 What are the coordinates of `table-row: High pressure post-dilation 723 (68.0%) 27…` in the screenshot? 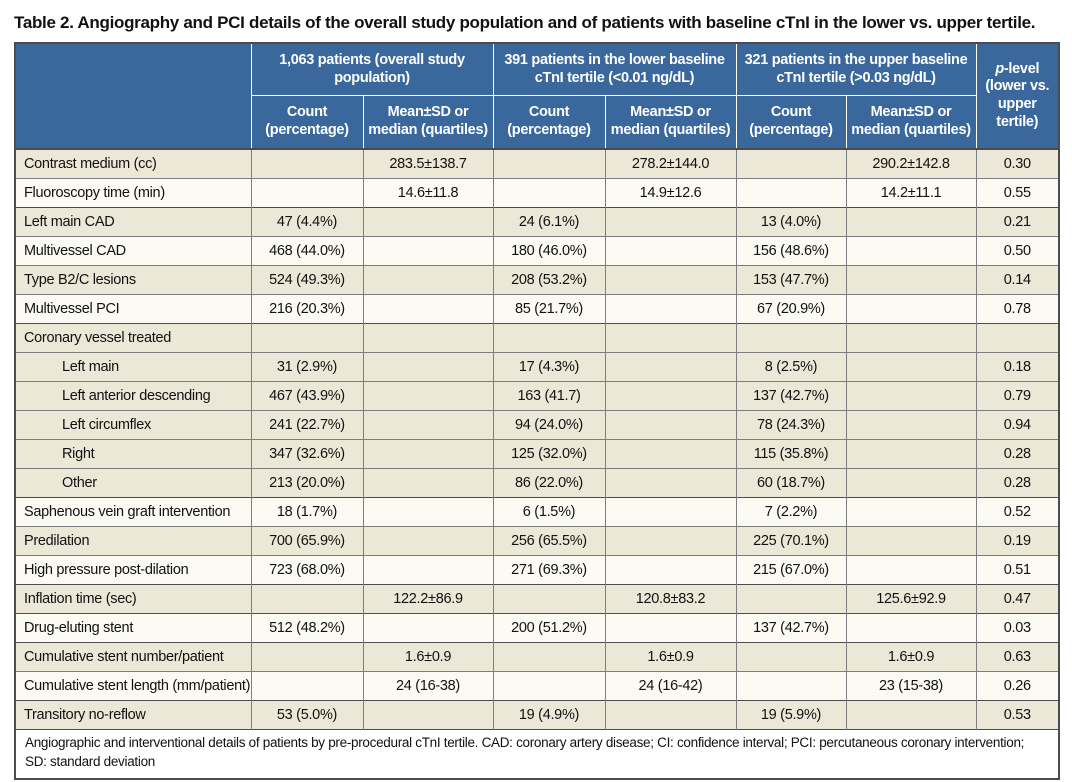 It's located at (537, 570).